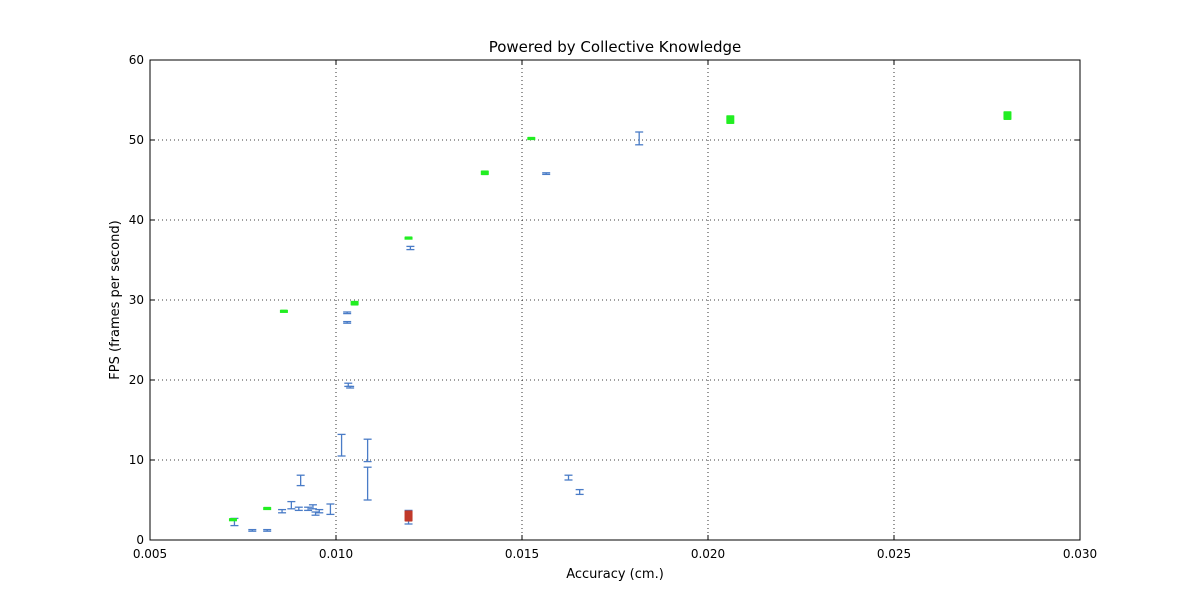 This screenshot has width=1200, height=600. Describe the element at coordinates (136, 380) in the screenshot. I see `y-tick-label: 20` at that location.